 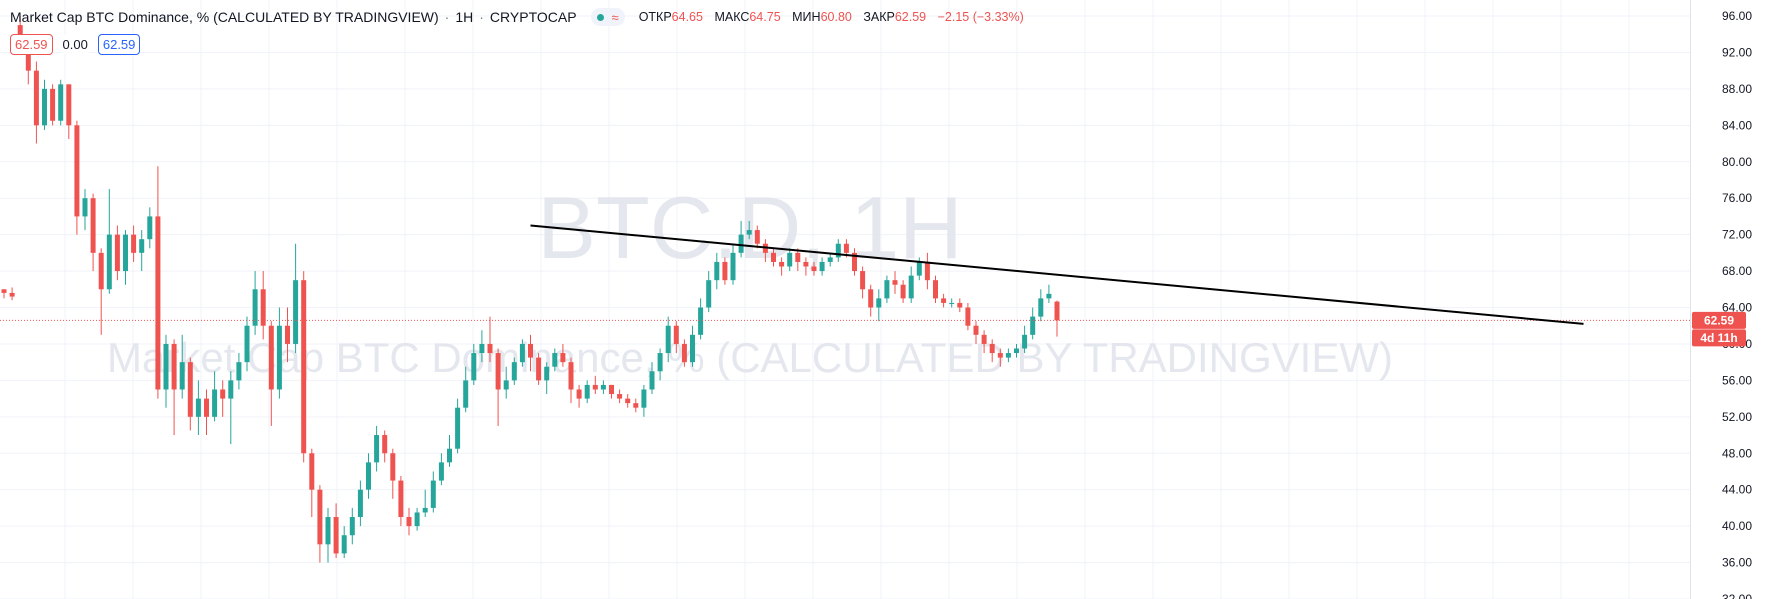 I want to click on market-status: ≈, so click(x=607, y=17).